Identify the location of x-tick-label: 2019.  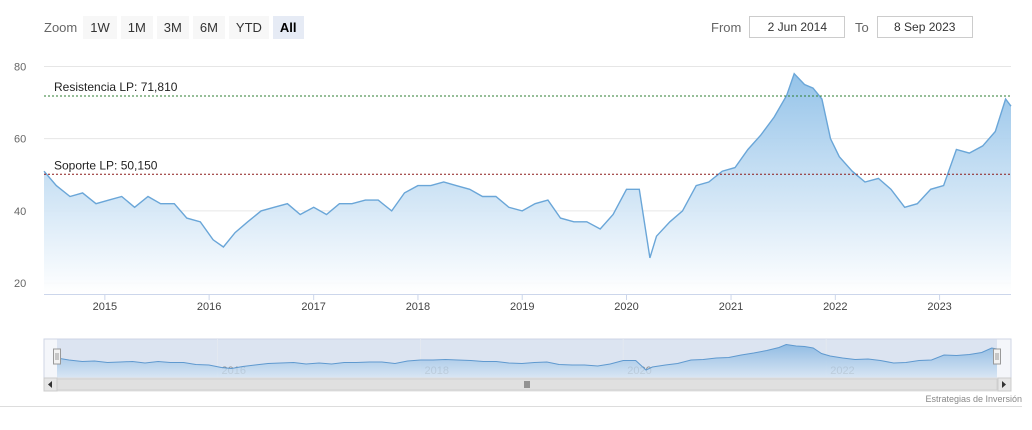
(522, 307).